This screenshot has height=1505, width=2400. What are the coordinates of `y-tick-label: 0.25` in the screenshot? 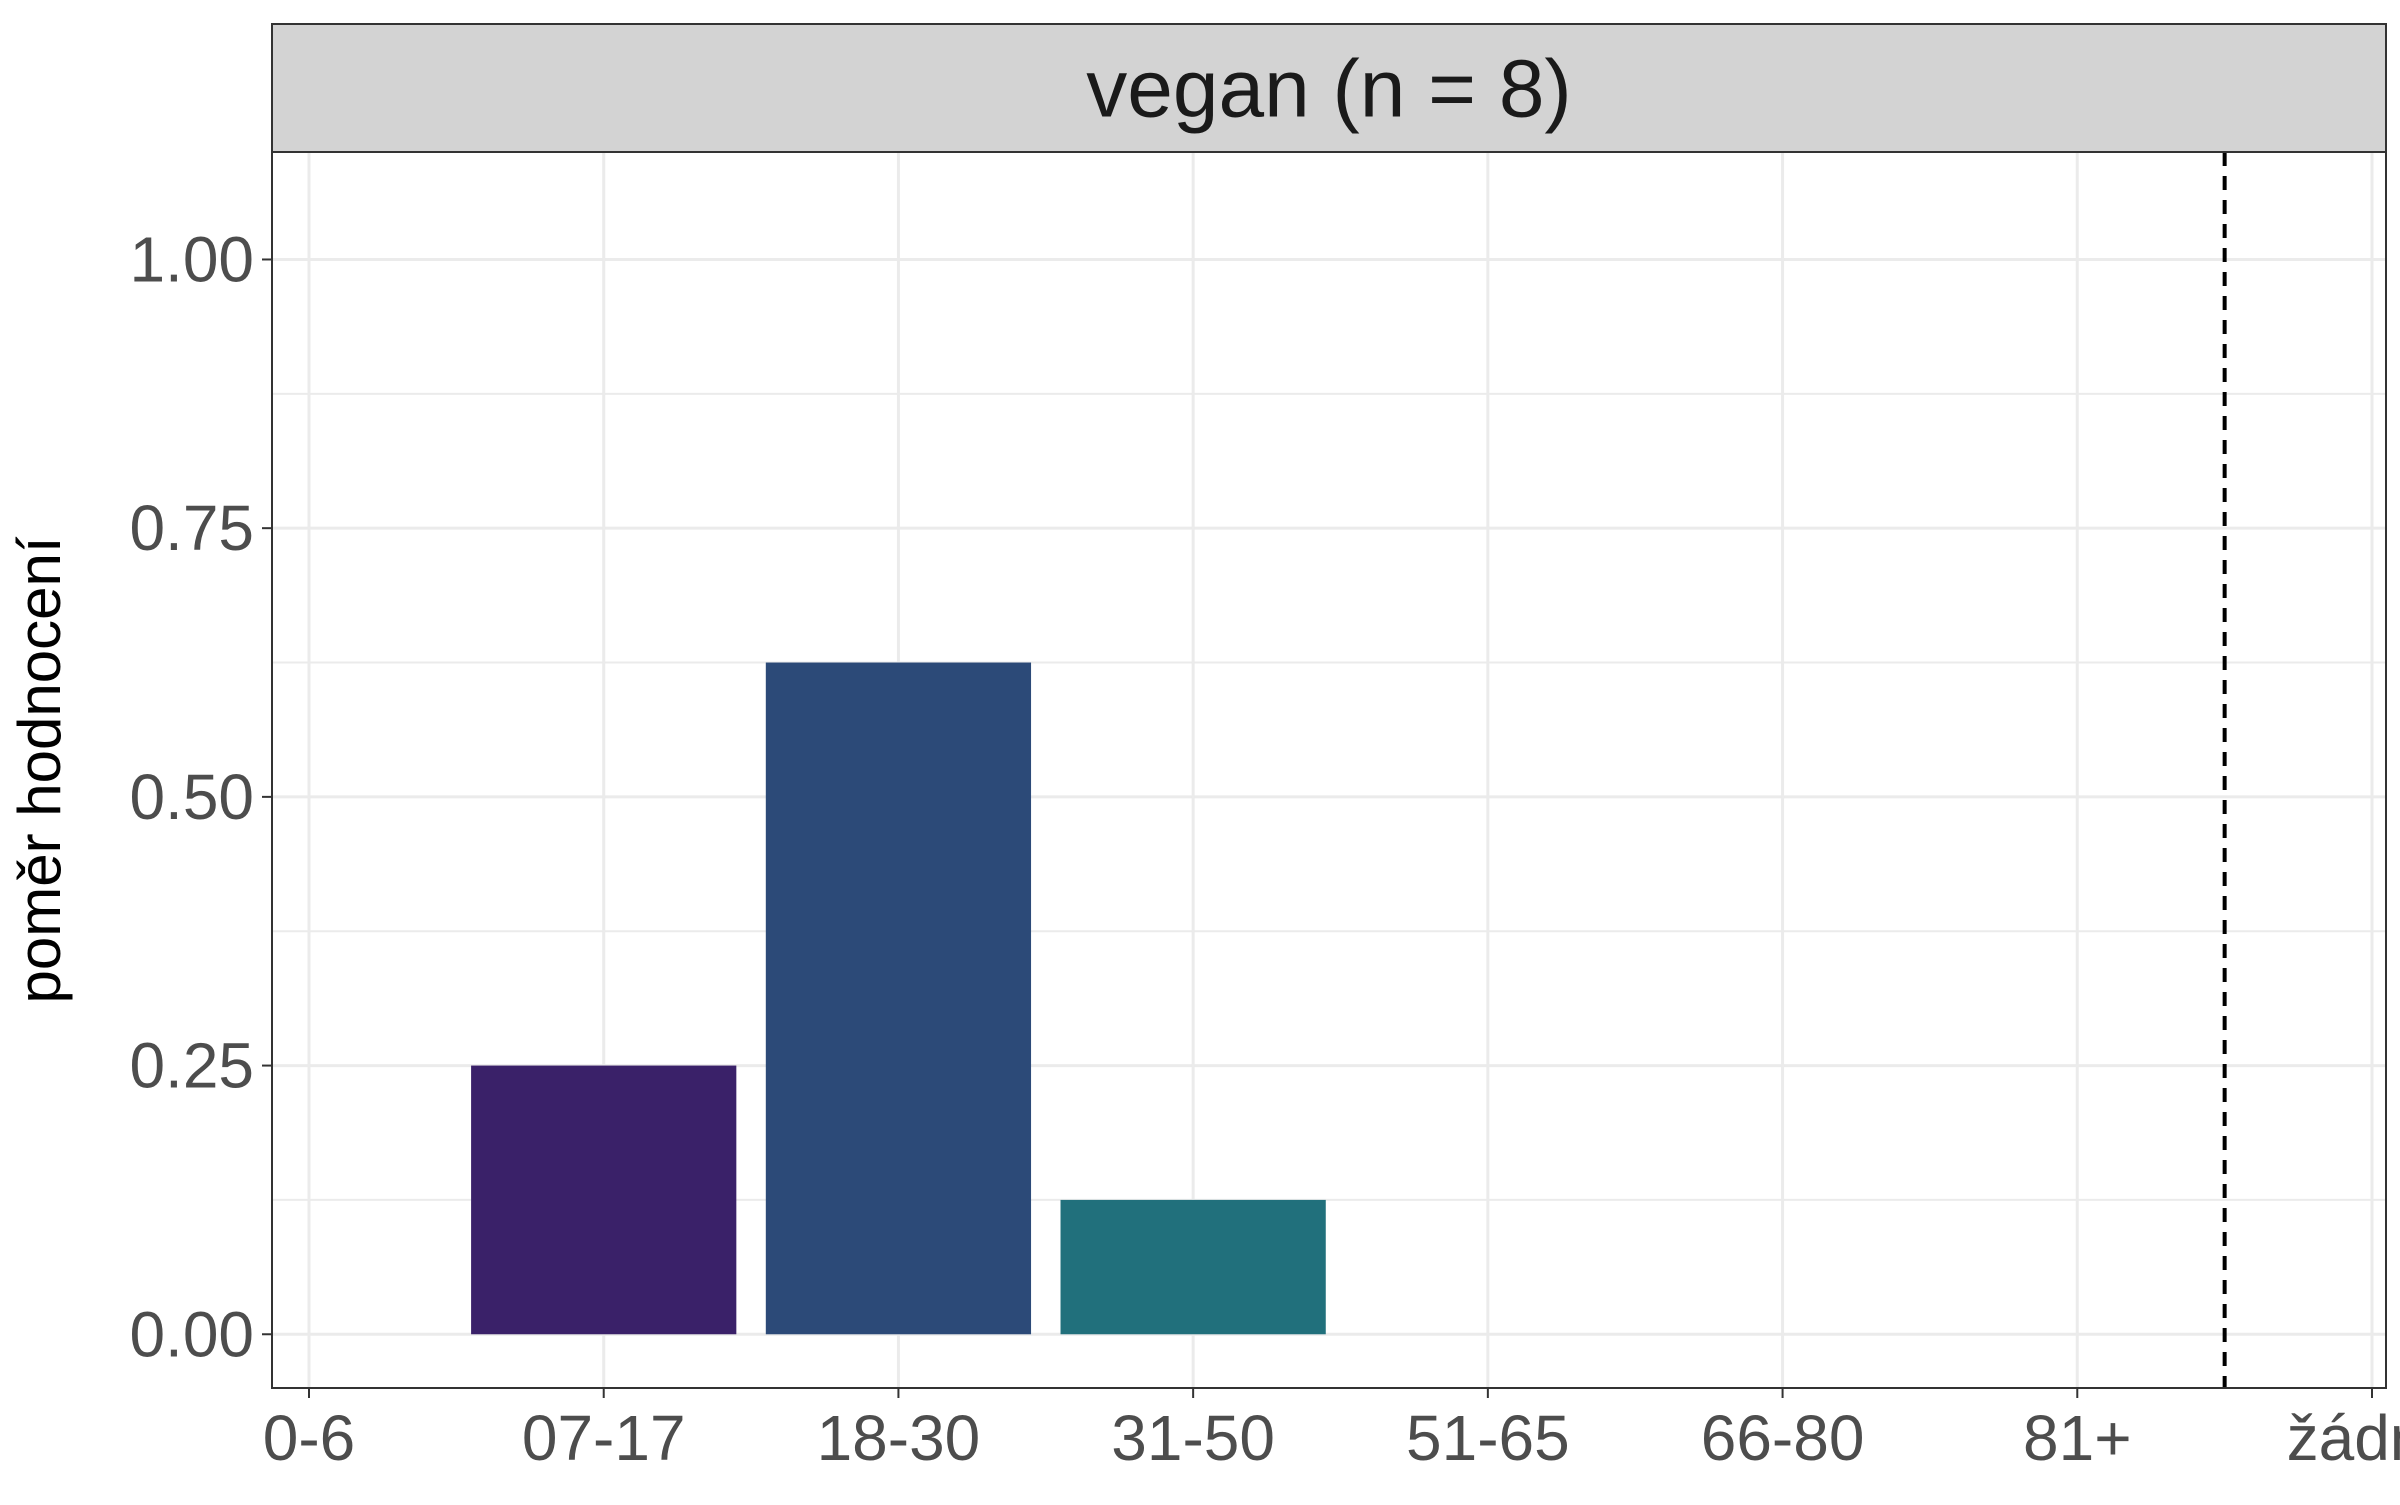 It's located at (191, 1066).